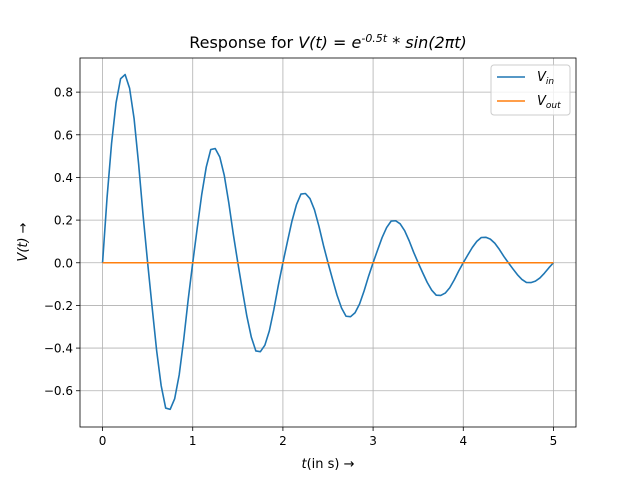 Image resolution: width=640 pixels, height=480 pixels. What do you see at coordinates (328, 437) in the screenshot?
I see `x-axis-ticks: 0 1 2 3 4 5` at bounding box center [328, 437].